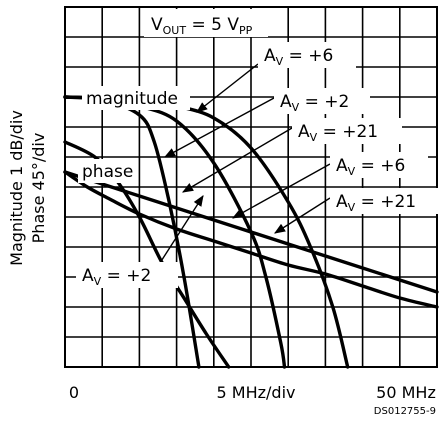 This screenshot has height=425, width=440. I want to click on leader-p21, so click(302, 215).